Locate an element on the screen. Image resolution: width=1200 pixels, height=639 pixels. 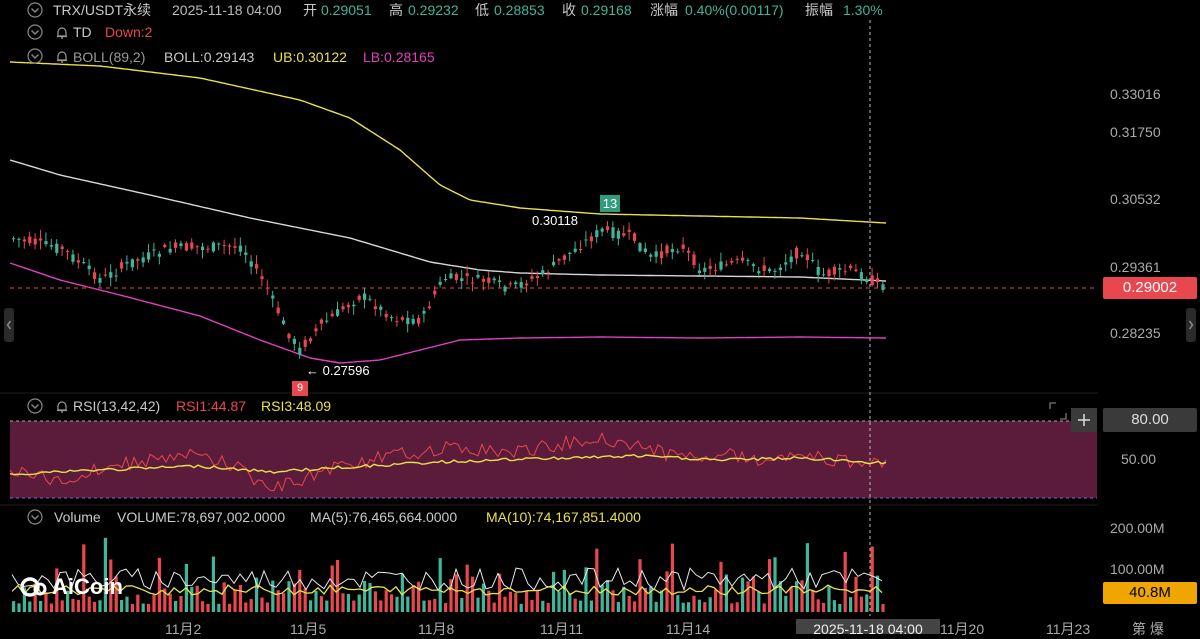
td-collapse-icon is located at coordinates (35, 32).